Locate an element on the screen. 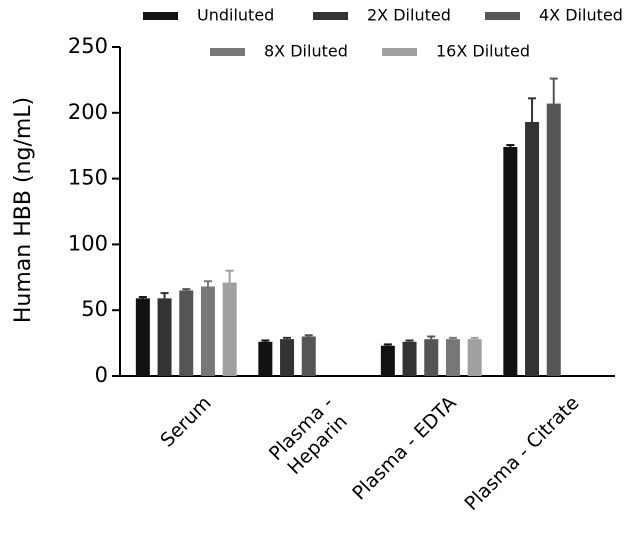 The width and height of the screenshot is (629, 542). legend-label: 2X Diluted is located at coordinates (409, 15).